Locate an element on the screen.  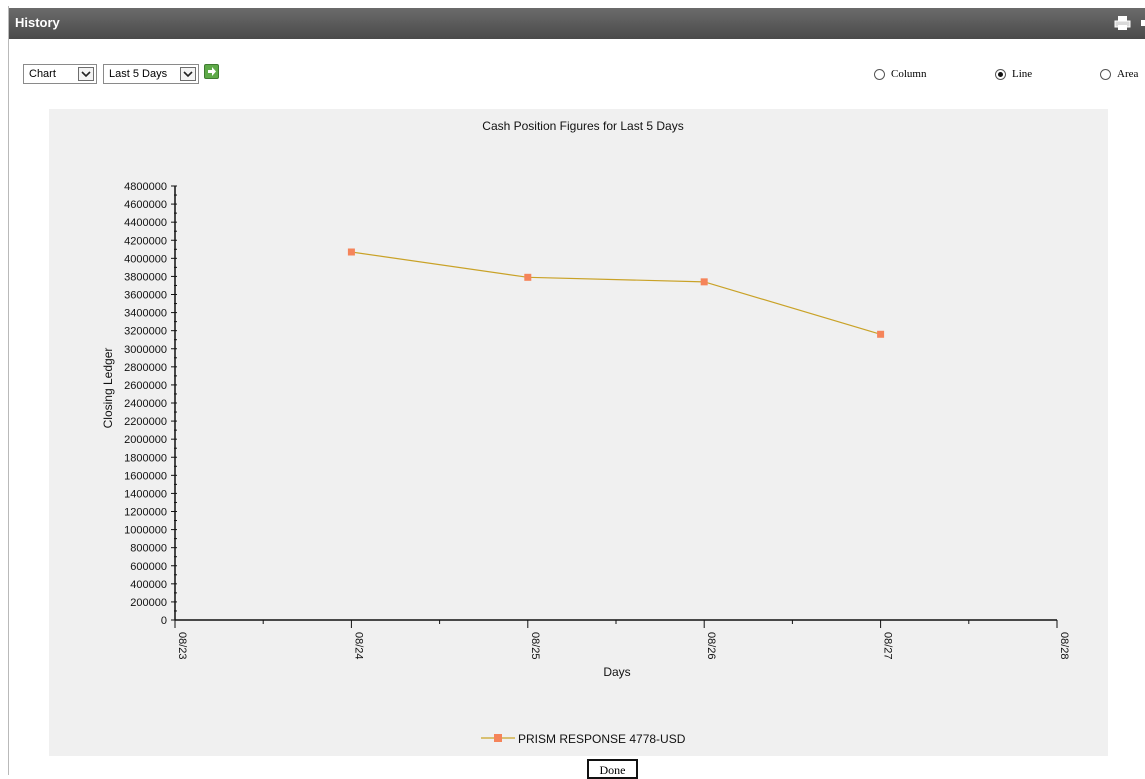
range-select-value: Last 5 Days is located at coordinates (138, 74).